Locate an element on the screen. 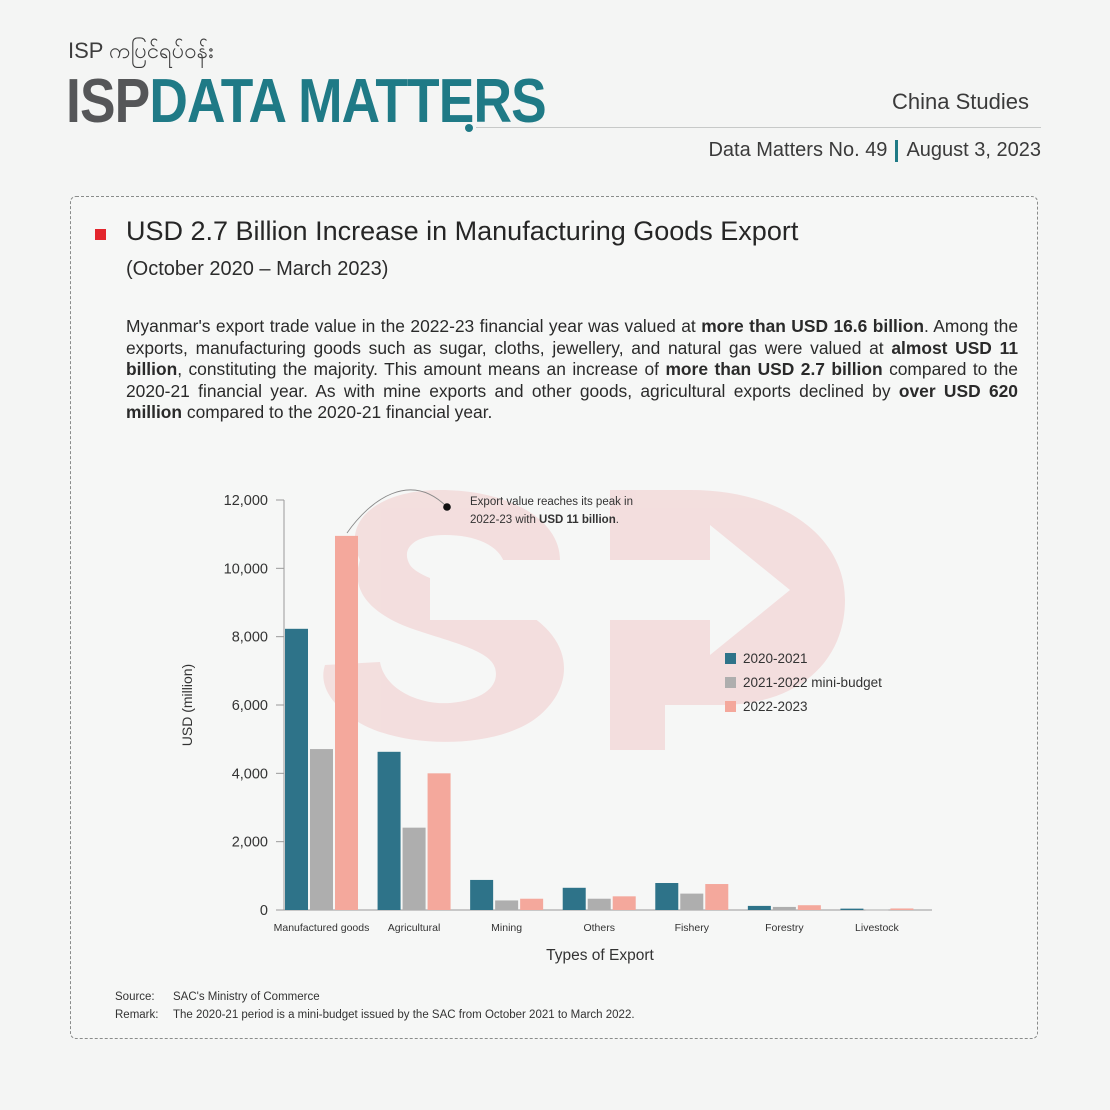 This screenshot has height=1110, width=1110. annotation-dot is located at coordinates (447, 507).